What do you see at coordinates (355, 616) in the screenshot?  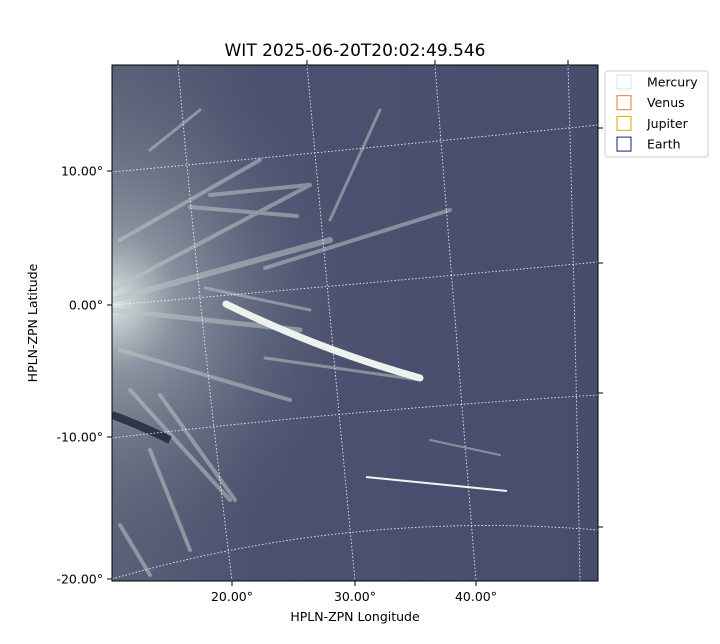 I see `x-axis-label: HPLN-ZPN Longitude` at bounding box center [355, 616].